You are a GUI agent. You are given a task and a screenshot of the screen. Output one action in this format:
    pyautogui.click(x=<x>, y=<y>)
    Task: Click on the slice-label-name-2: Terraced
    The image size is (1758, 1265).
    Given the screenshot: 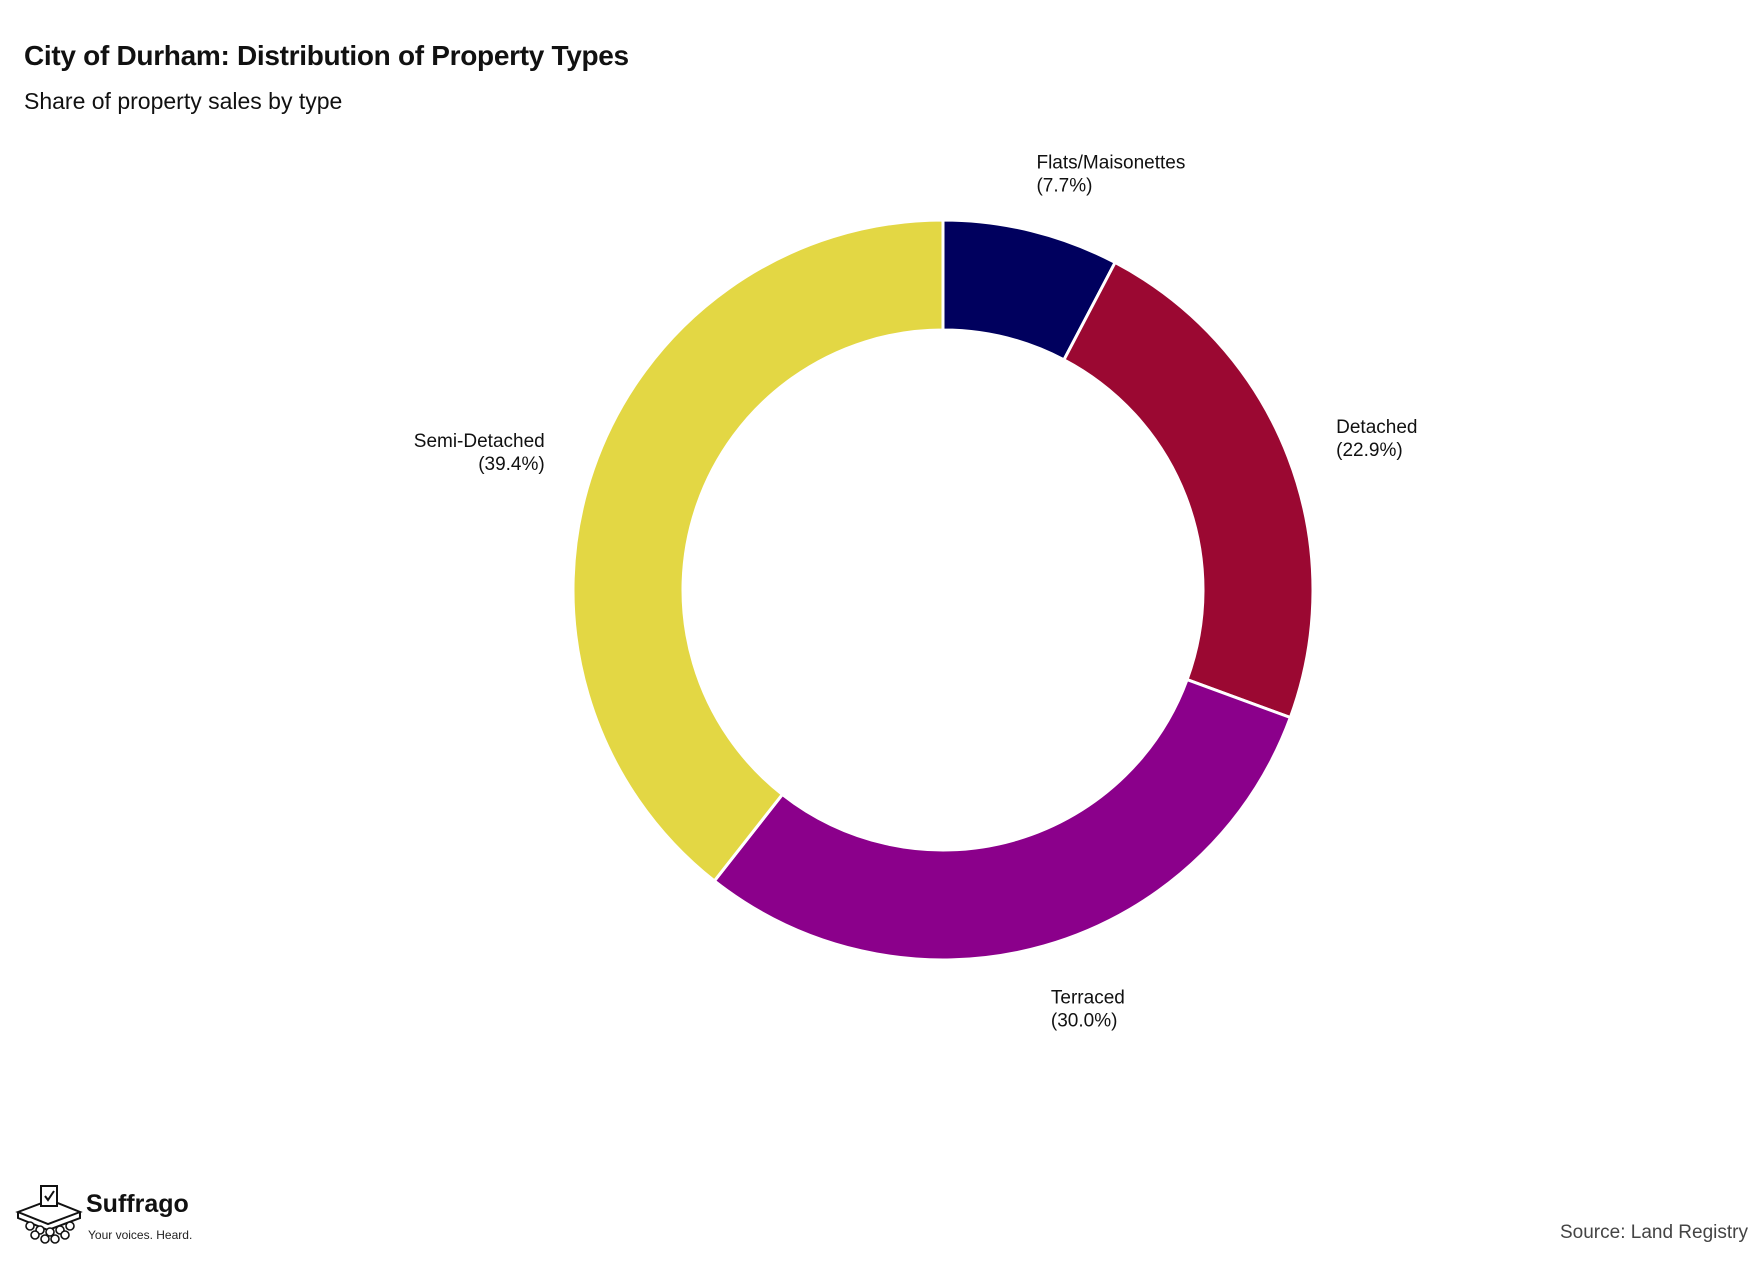 What is the action you would take?
    pyautogui.click(x=1088, y=998)
    